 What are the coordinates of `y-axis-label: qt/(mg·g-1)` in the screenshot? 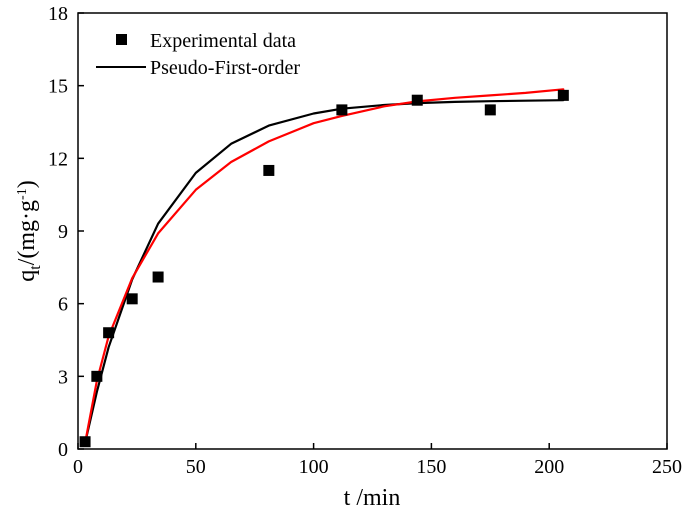 It's located at (29, 230).